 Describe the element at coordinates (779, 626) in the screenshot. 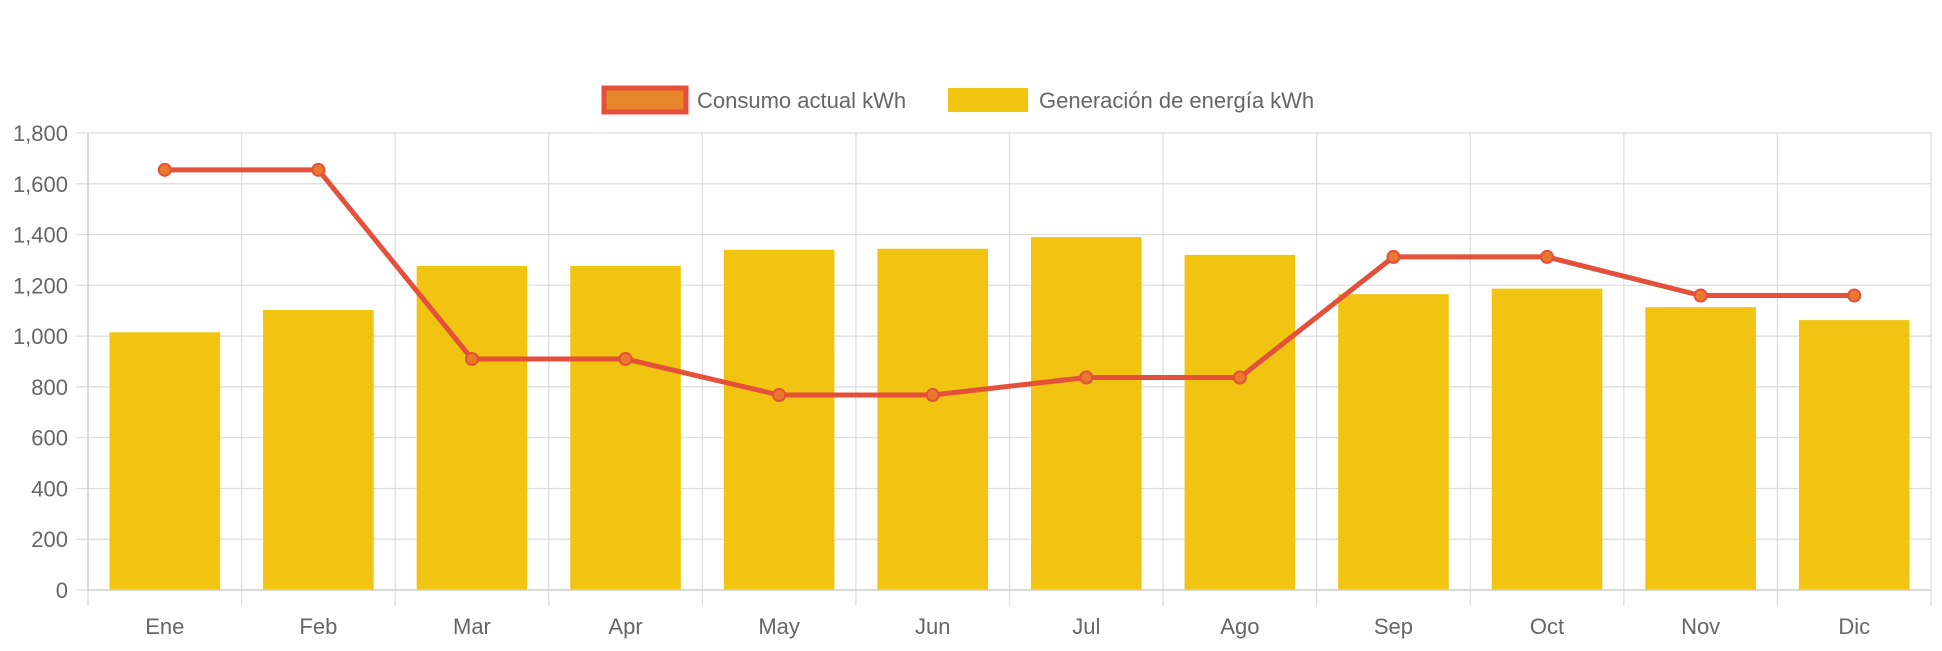

I see `x-tick-label: May` at that location.